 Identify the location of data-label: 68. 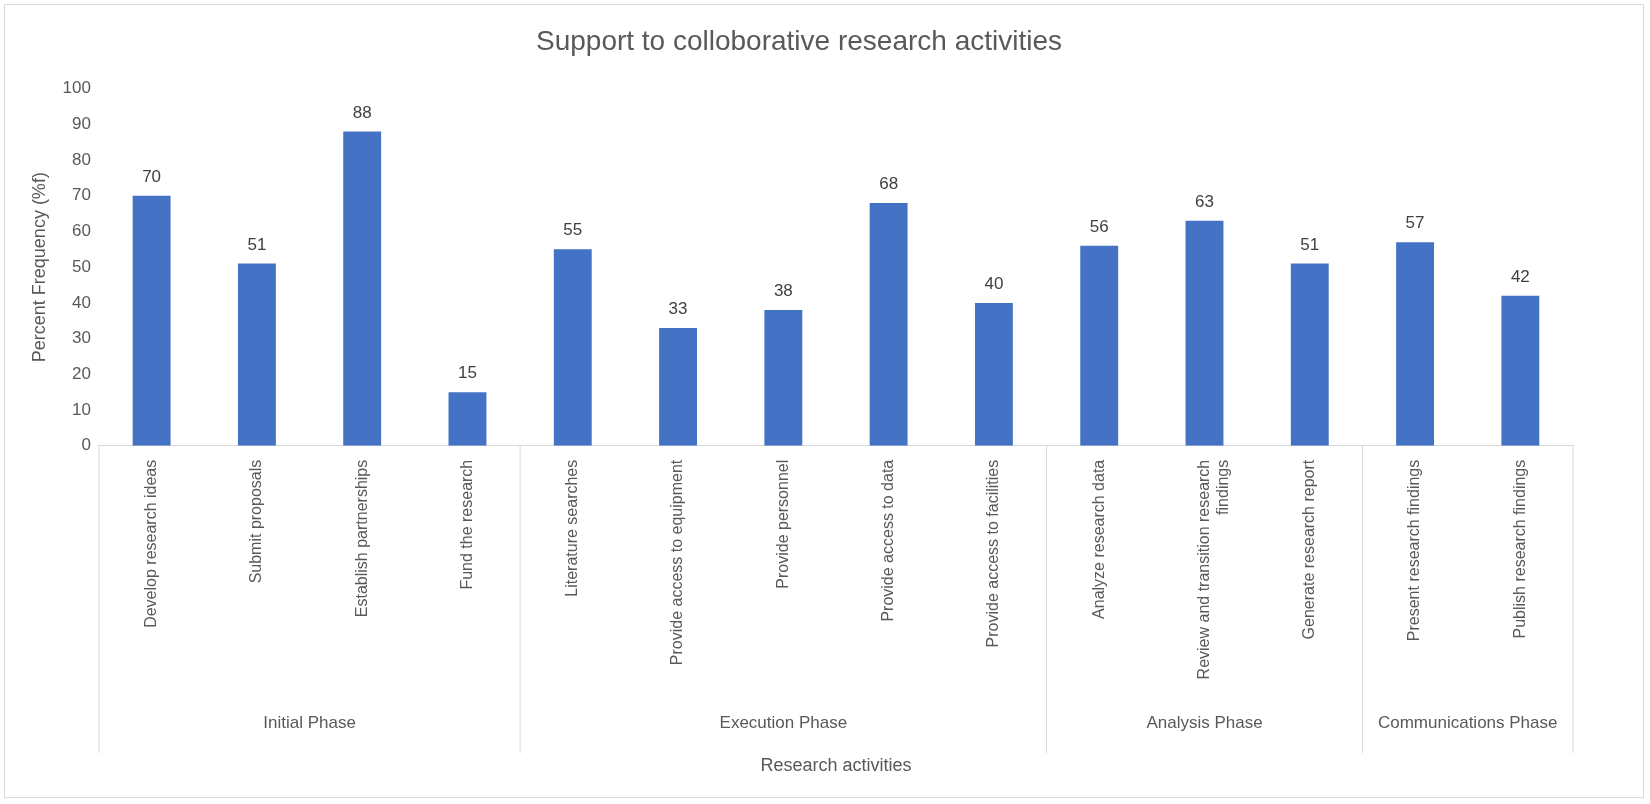
(889, 184).